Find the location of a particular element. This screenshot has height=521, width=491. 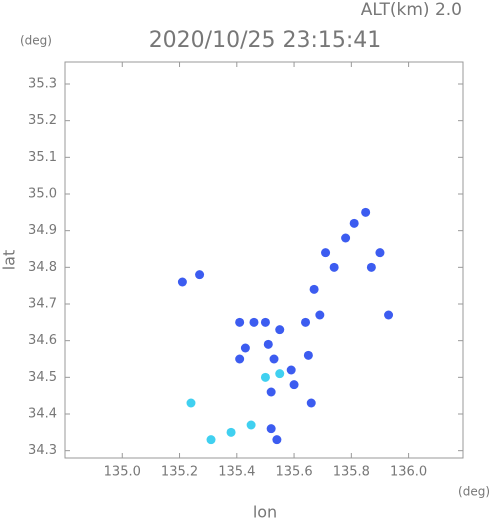

x-tick-label: 135.8 is located at coordinates (351, 472).